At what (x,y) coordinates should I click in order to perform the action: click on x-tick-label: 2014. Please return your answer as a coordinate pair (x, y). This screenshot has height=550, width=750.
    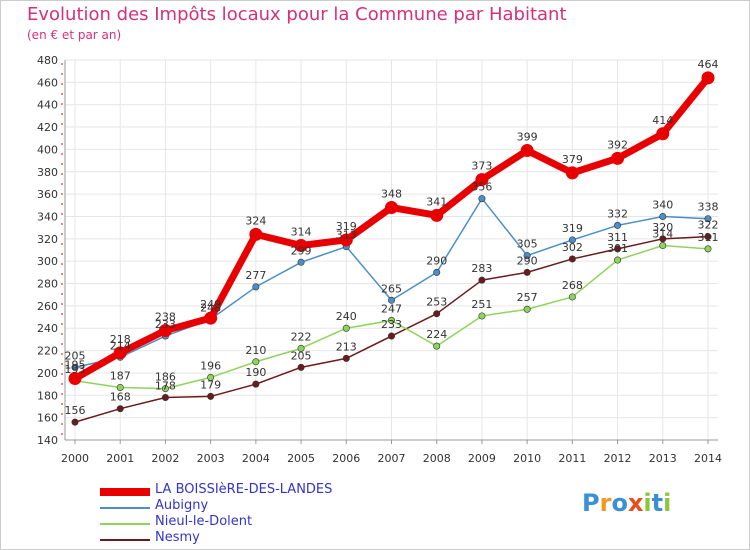
    Looking at the image, I should click on (708, 458).